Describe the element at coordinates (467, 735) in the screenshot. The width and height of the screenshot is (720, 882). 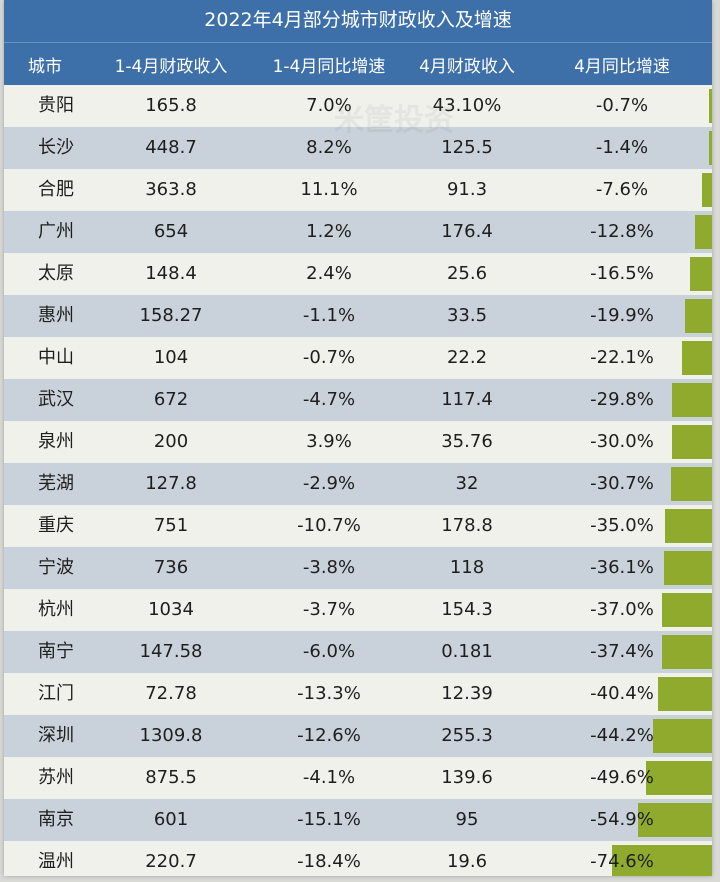
I see `cell-revenue-apr: 255.3` at that location.